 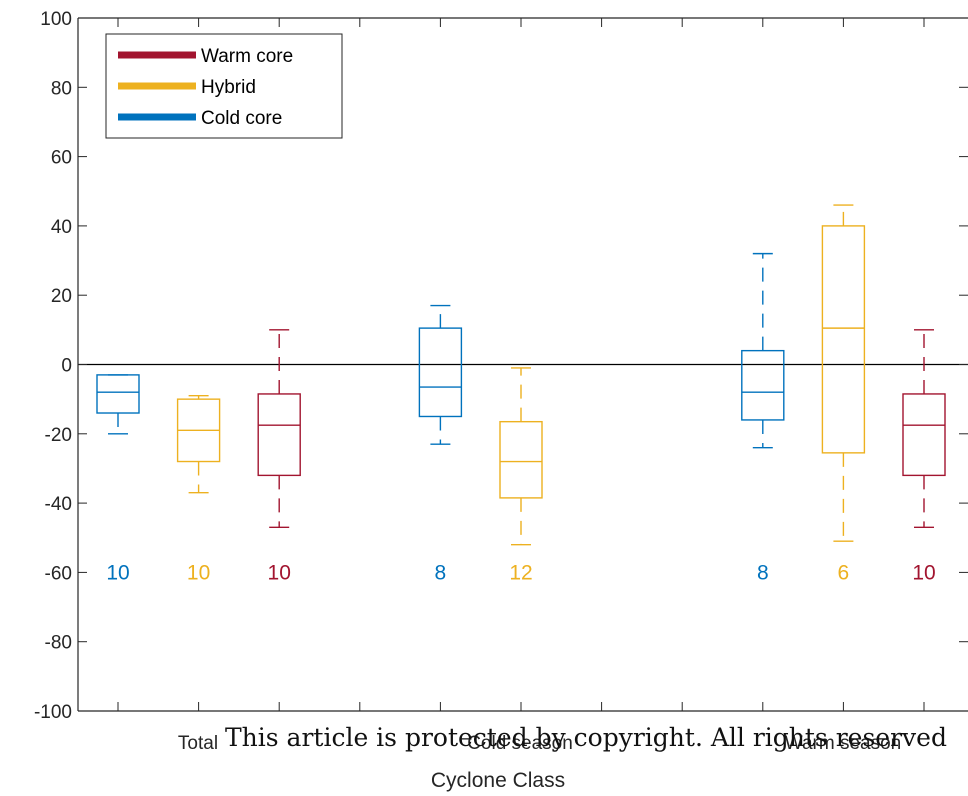 What do you see at coordinates (56, 19) in the screenshot?
I see `y-tick-label: 100` at bounding box center [56, 19].